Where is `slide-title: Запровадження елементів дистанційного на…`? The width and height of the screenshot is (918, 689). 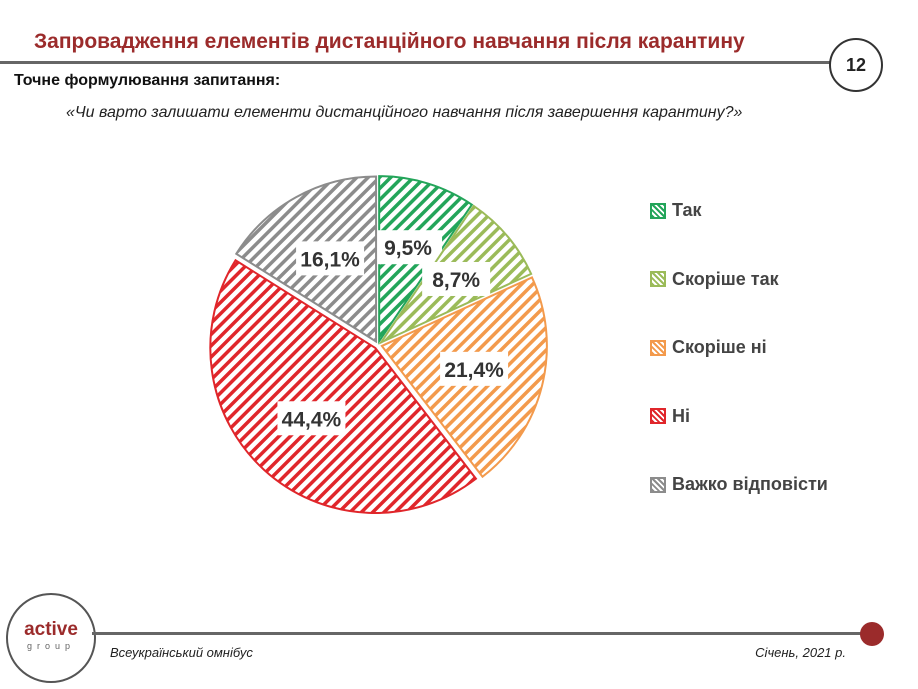 slide-title: Запровадження елементів дистанційного на… is located at coordinates (389, 41).